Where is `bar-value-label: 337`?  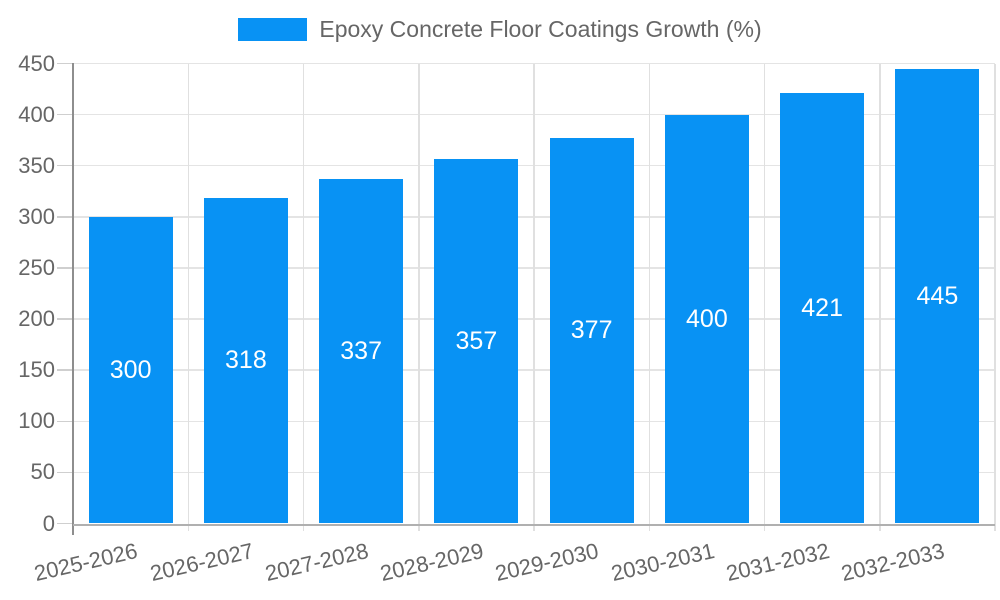
bar-value-label: 337 is located at coordinates (361, 350).